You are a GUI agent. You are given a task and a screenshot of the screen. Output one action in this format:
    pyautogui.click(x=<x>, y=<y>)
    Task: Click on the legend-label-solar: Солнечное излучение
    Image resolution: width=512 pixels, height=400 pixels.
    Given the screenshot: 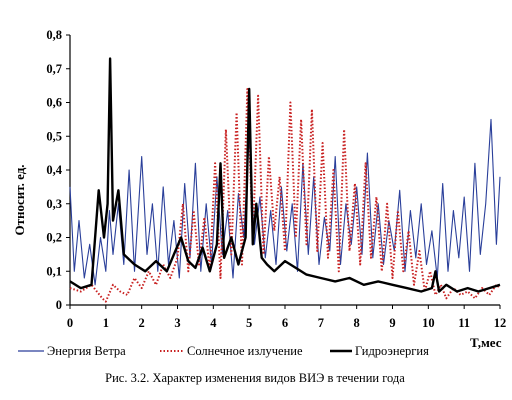 What is the action you would take?
    pyautogui.click(x=245, y=351)
    